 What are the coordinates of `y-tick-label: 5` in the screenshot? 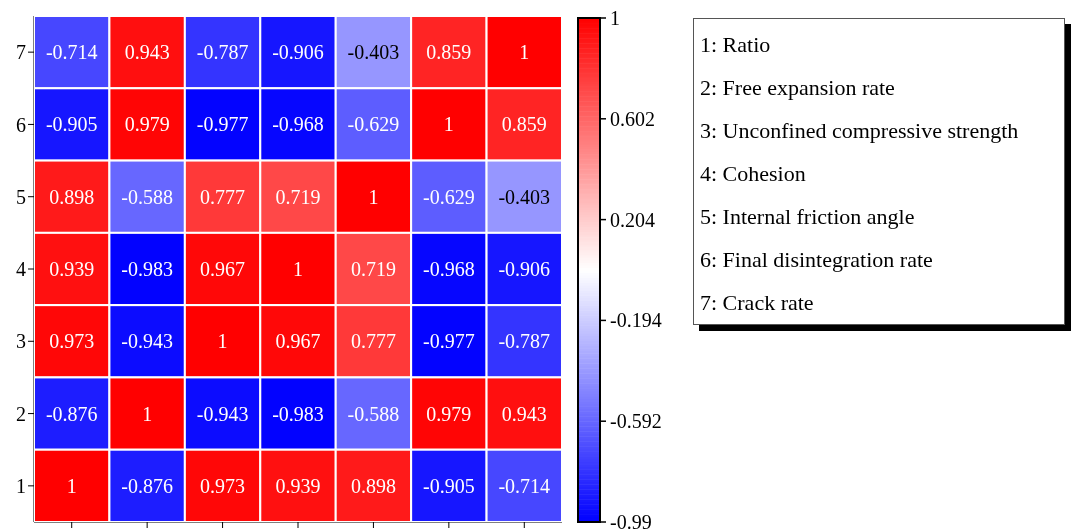 It's located at (21, 196).